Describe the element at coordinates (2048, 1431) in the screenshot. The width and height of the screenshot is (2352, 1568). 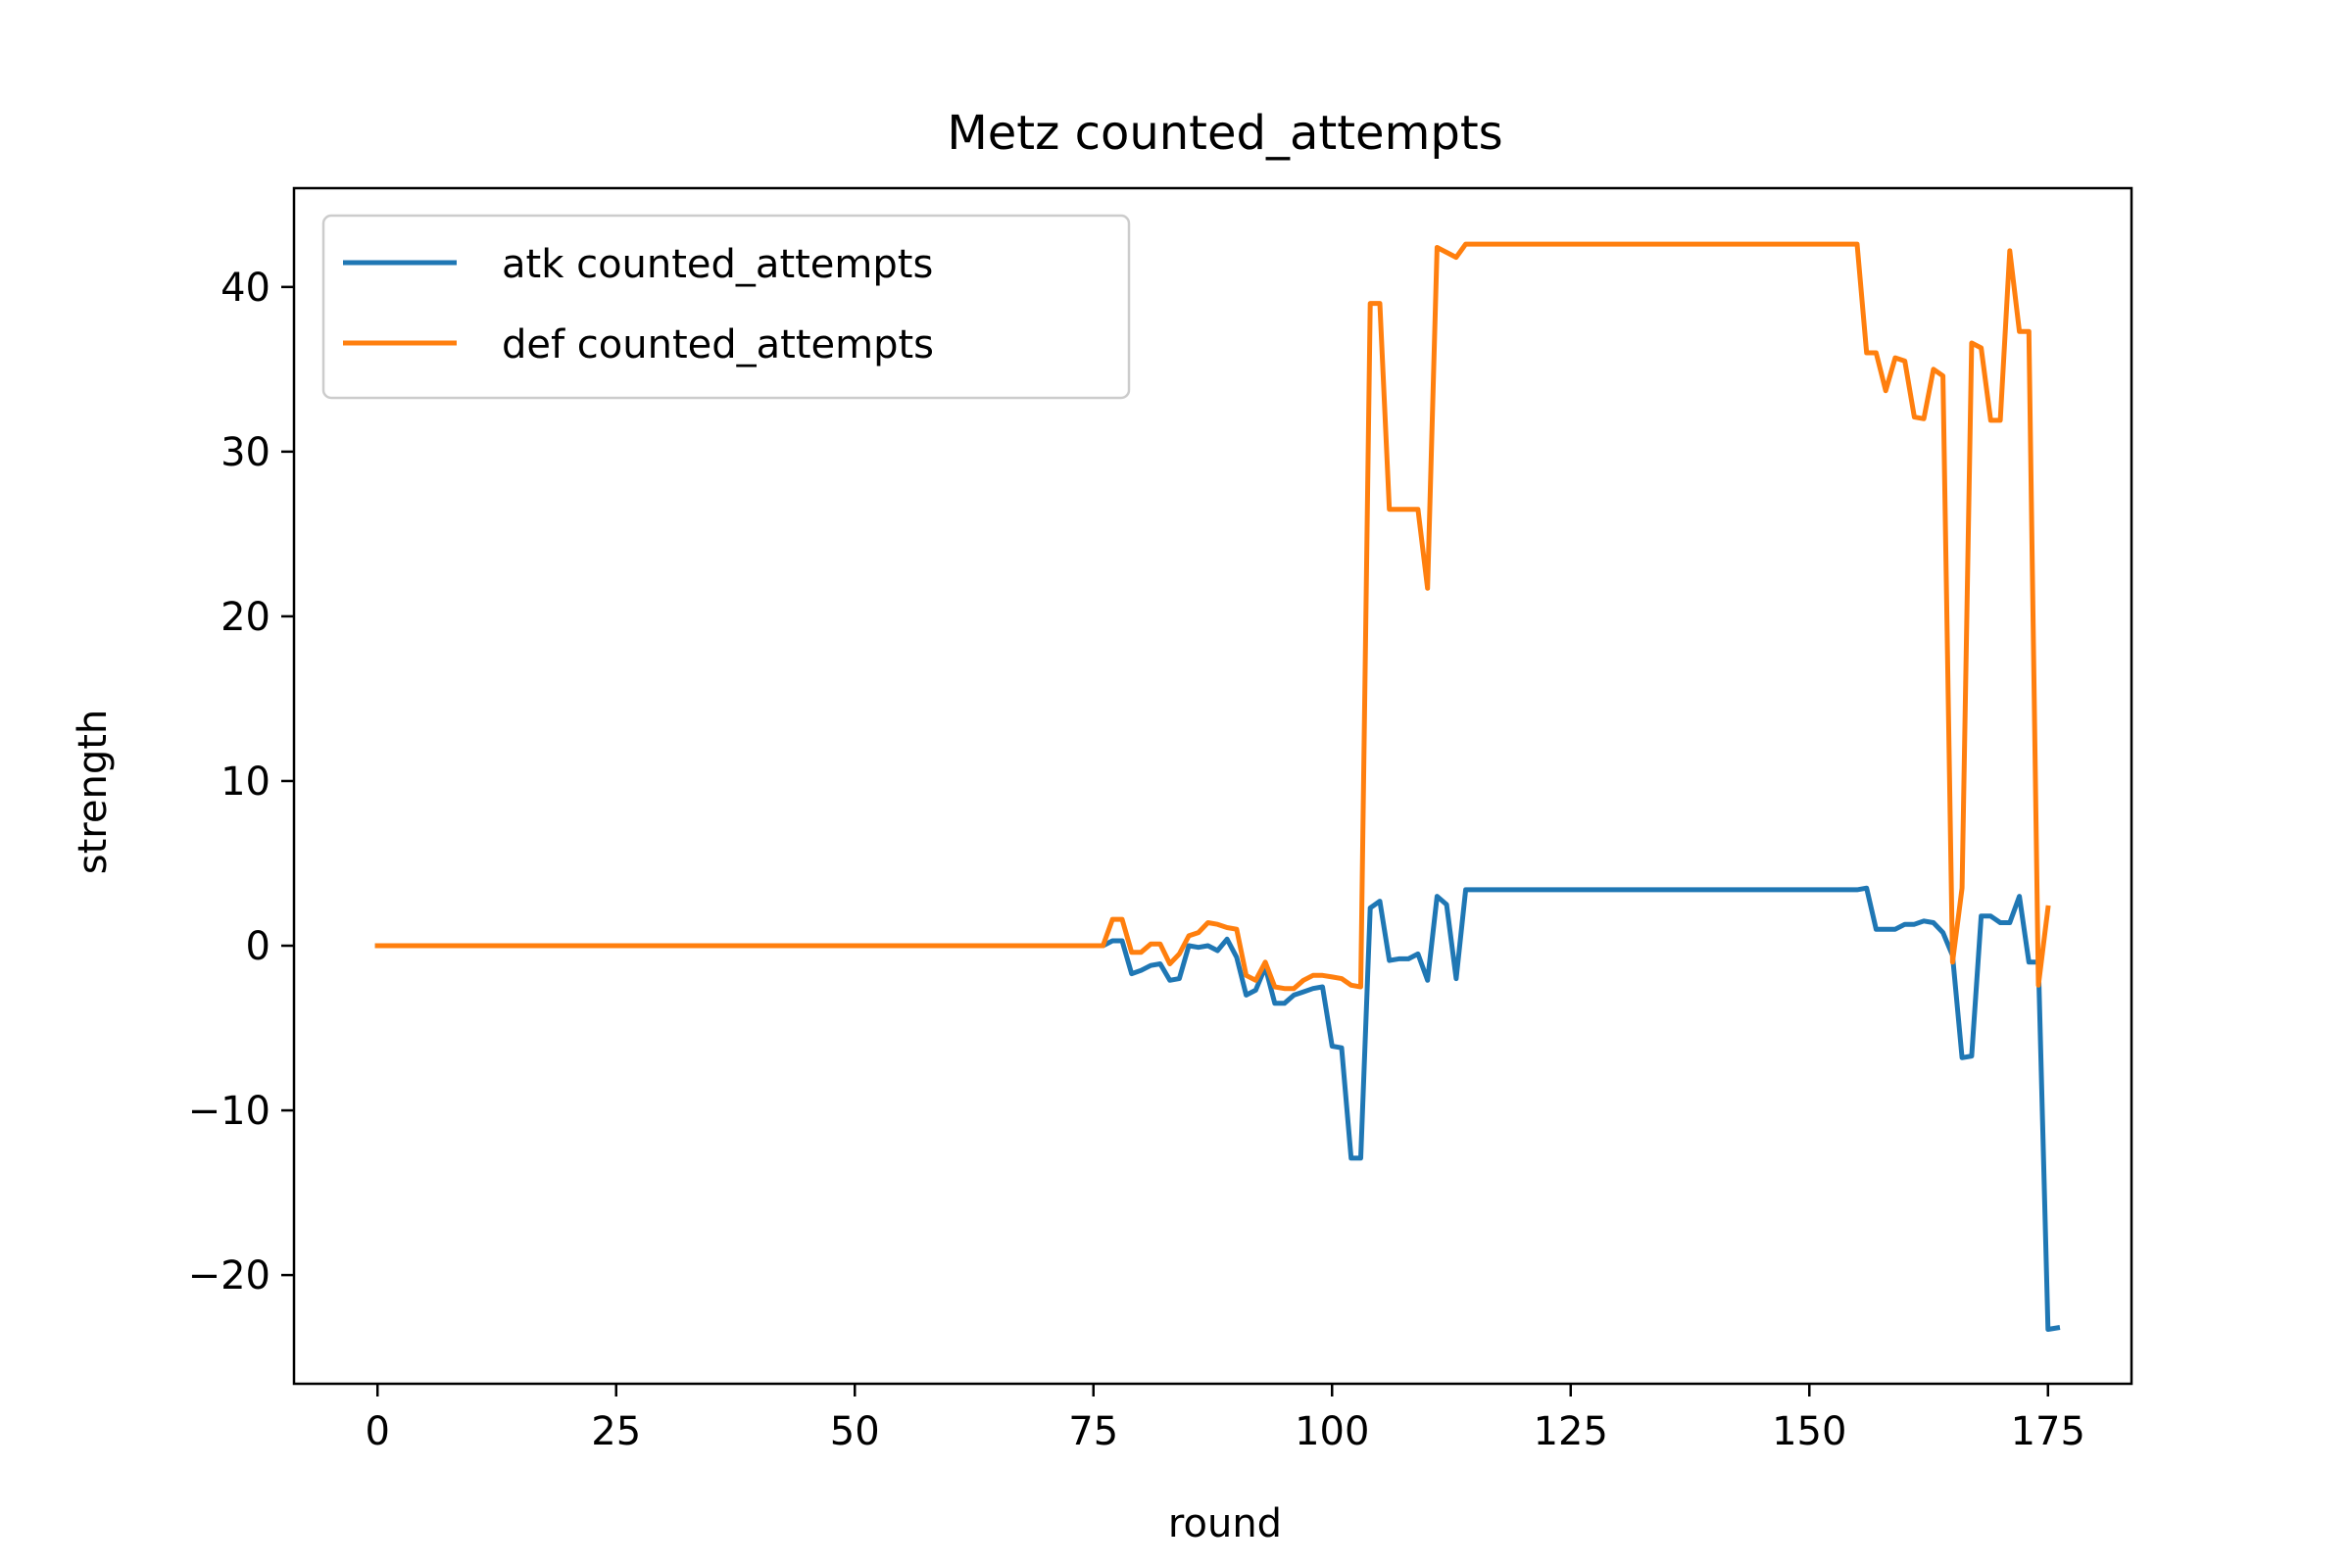
I see `x-tick-label: 175` at that location.